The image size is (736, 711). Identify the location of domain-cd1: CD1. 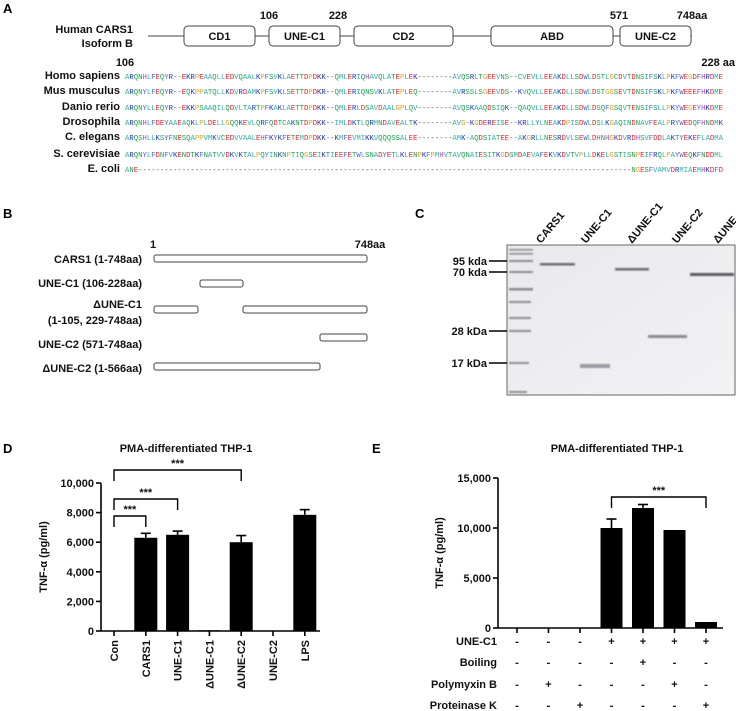
(219, 36).